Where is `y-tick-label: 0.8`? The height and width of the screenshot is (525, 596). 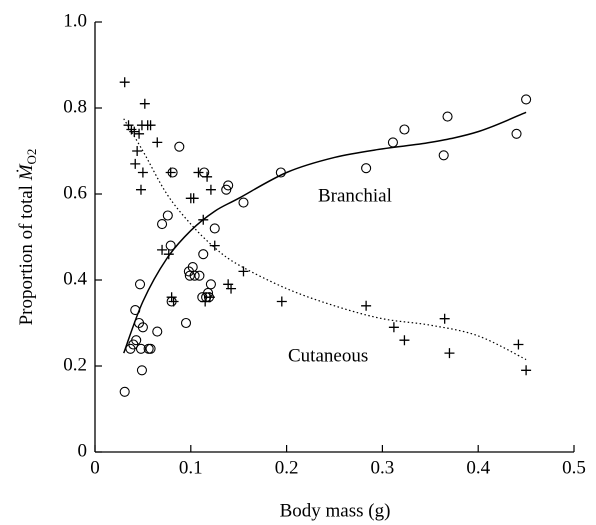
y-tick-label: 0.8 is located at coordinates (75, 106).